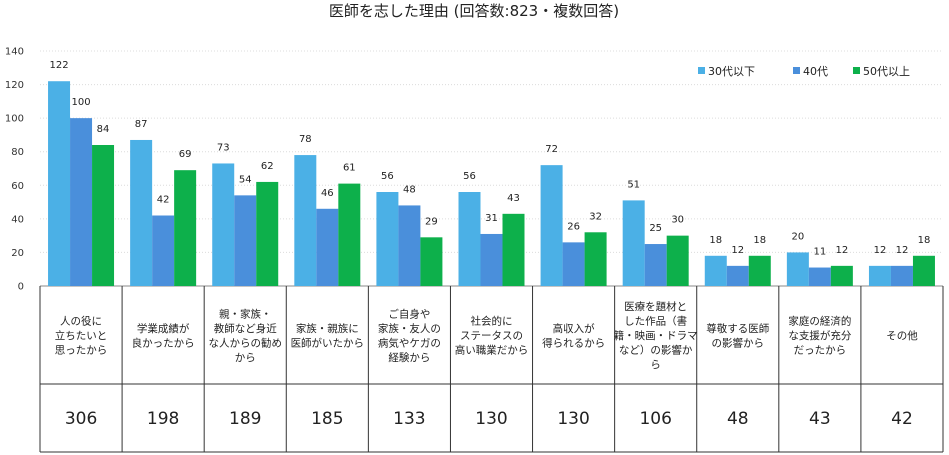 The width and height of the screenshot is (949, 455). What do you see at coordinates (245, 313) in the screenshot?
I see `category-label: 親・家族・` at bounding box center [245, 313].